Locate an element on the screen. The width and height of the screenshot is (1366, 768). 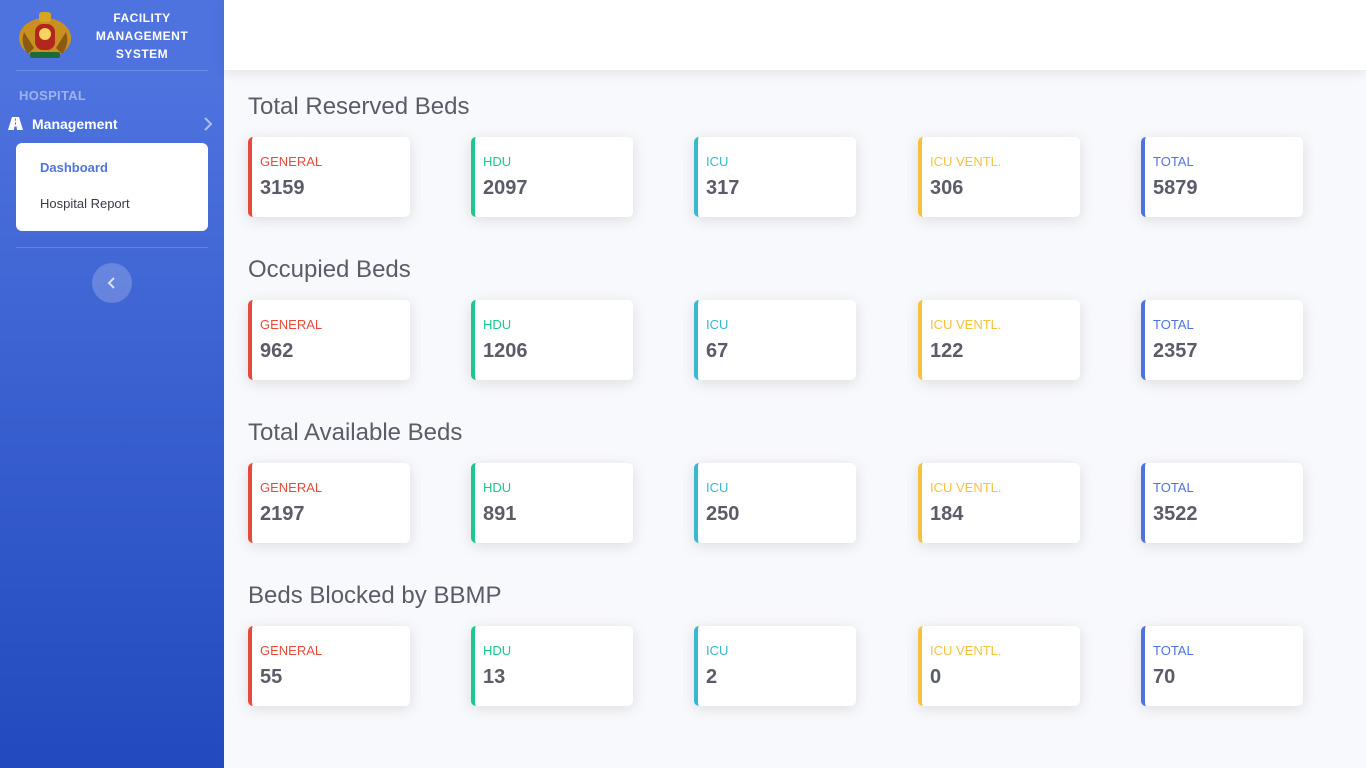
road-icon is located at coordinates (15, 123).